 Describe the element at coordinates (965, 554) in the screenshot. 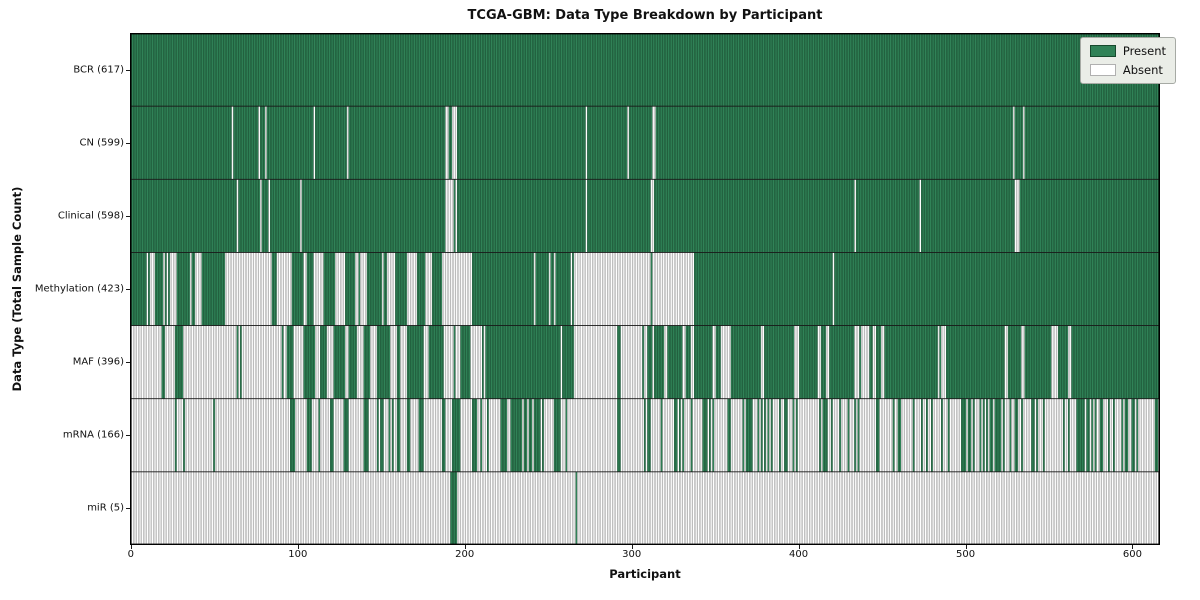

I see `x-tick-label-500: 500` at that location.